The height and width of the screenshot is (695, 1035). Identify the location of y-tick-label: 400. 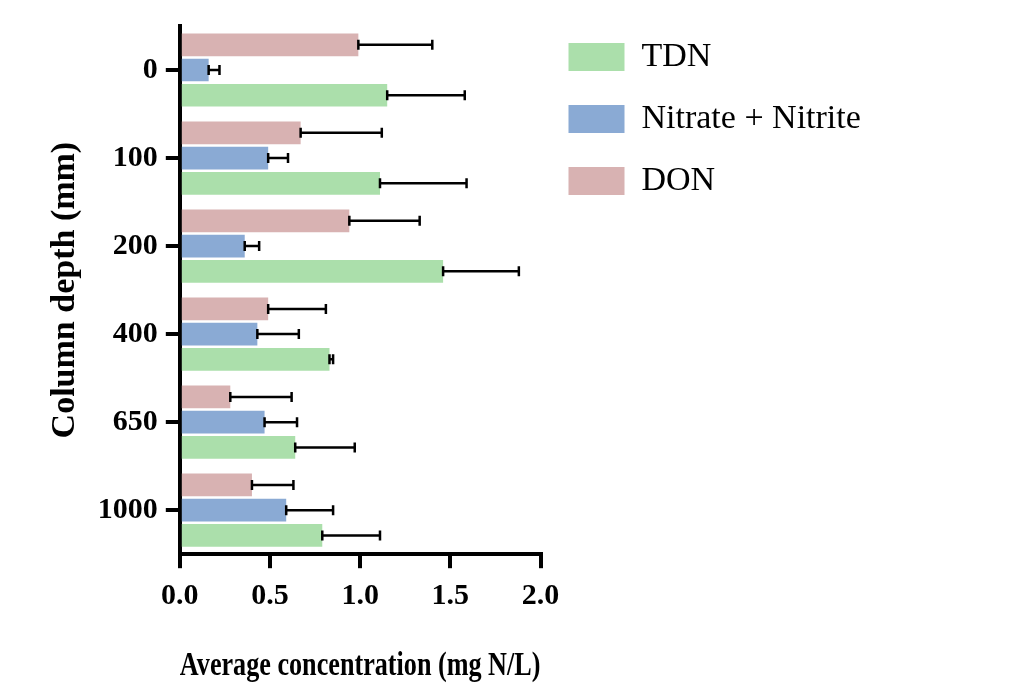
(135, 331).